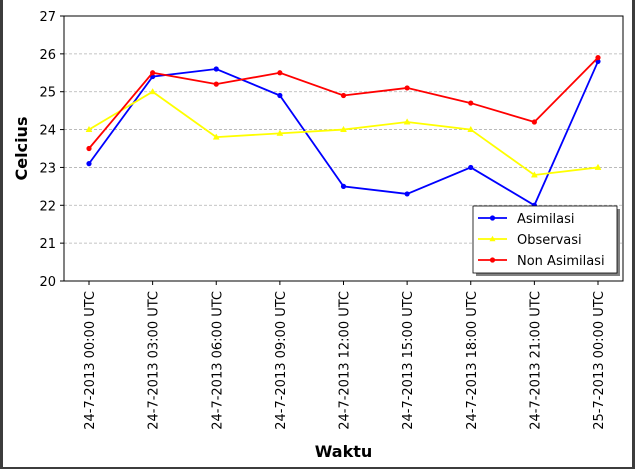 The height and width of the screenshot is (469, 635). Describe the element at coordinates (47, 55) in the screenshot. I see `y-tick-label: 26` at that location.